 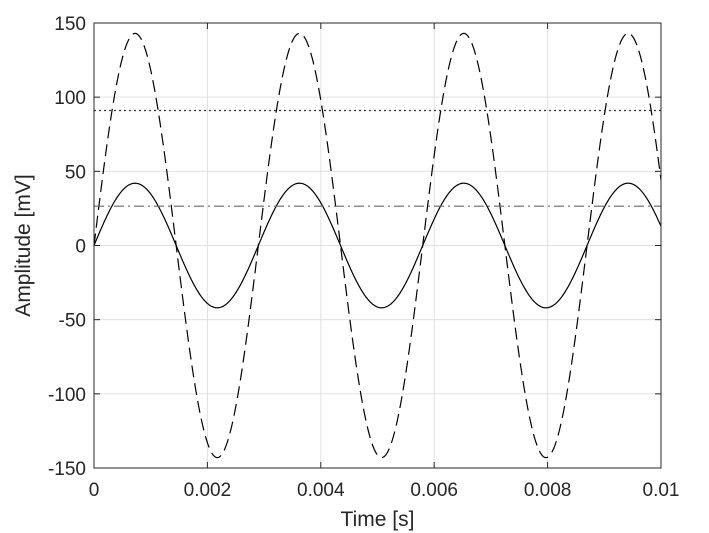 What do you see at coordinates (70, 24) in the screenshot?
I see `y-tick-label: 150` at bounding box center [70, 24].